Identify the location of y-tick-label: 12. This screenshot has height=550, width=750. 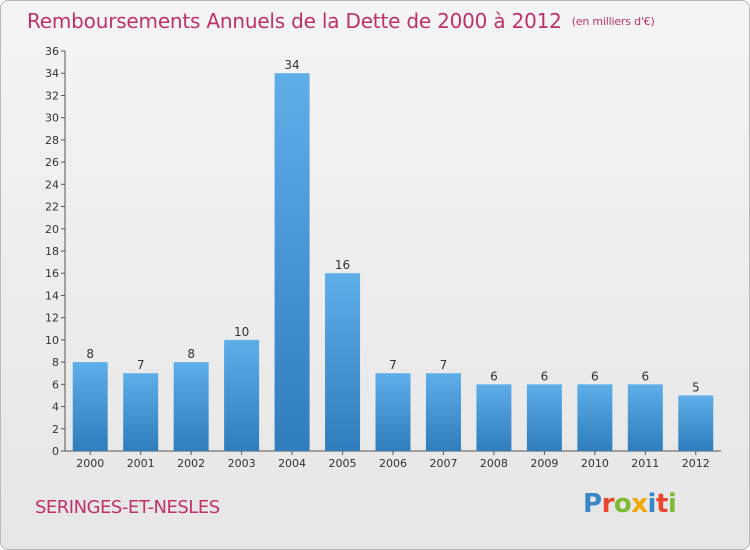
(52, 318).